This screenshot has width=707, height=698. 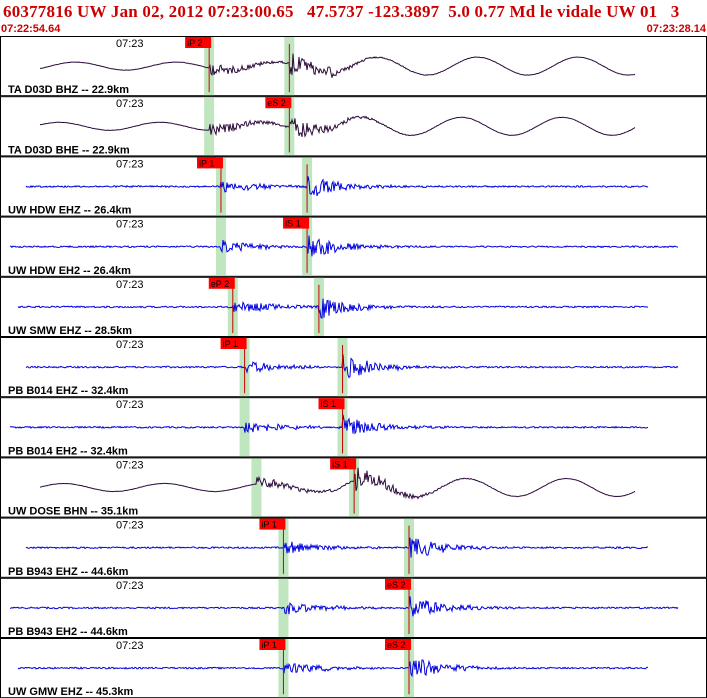 What do you see at coordinates (70, 211) in the screenshot?
I see `trace-label: UW HDW EHZ -- 26.4km` at bounding box center [70, 211].